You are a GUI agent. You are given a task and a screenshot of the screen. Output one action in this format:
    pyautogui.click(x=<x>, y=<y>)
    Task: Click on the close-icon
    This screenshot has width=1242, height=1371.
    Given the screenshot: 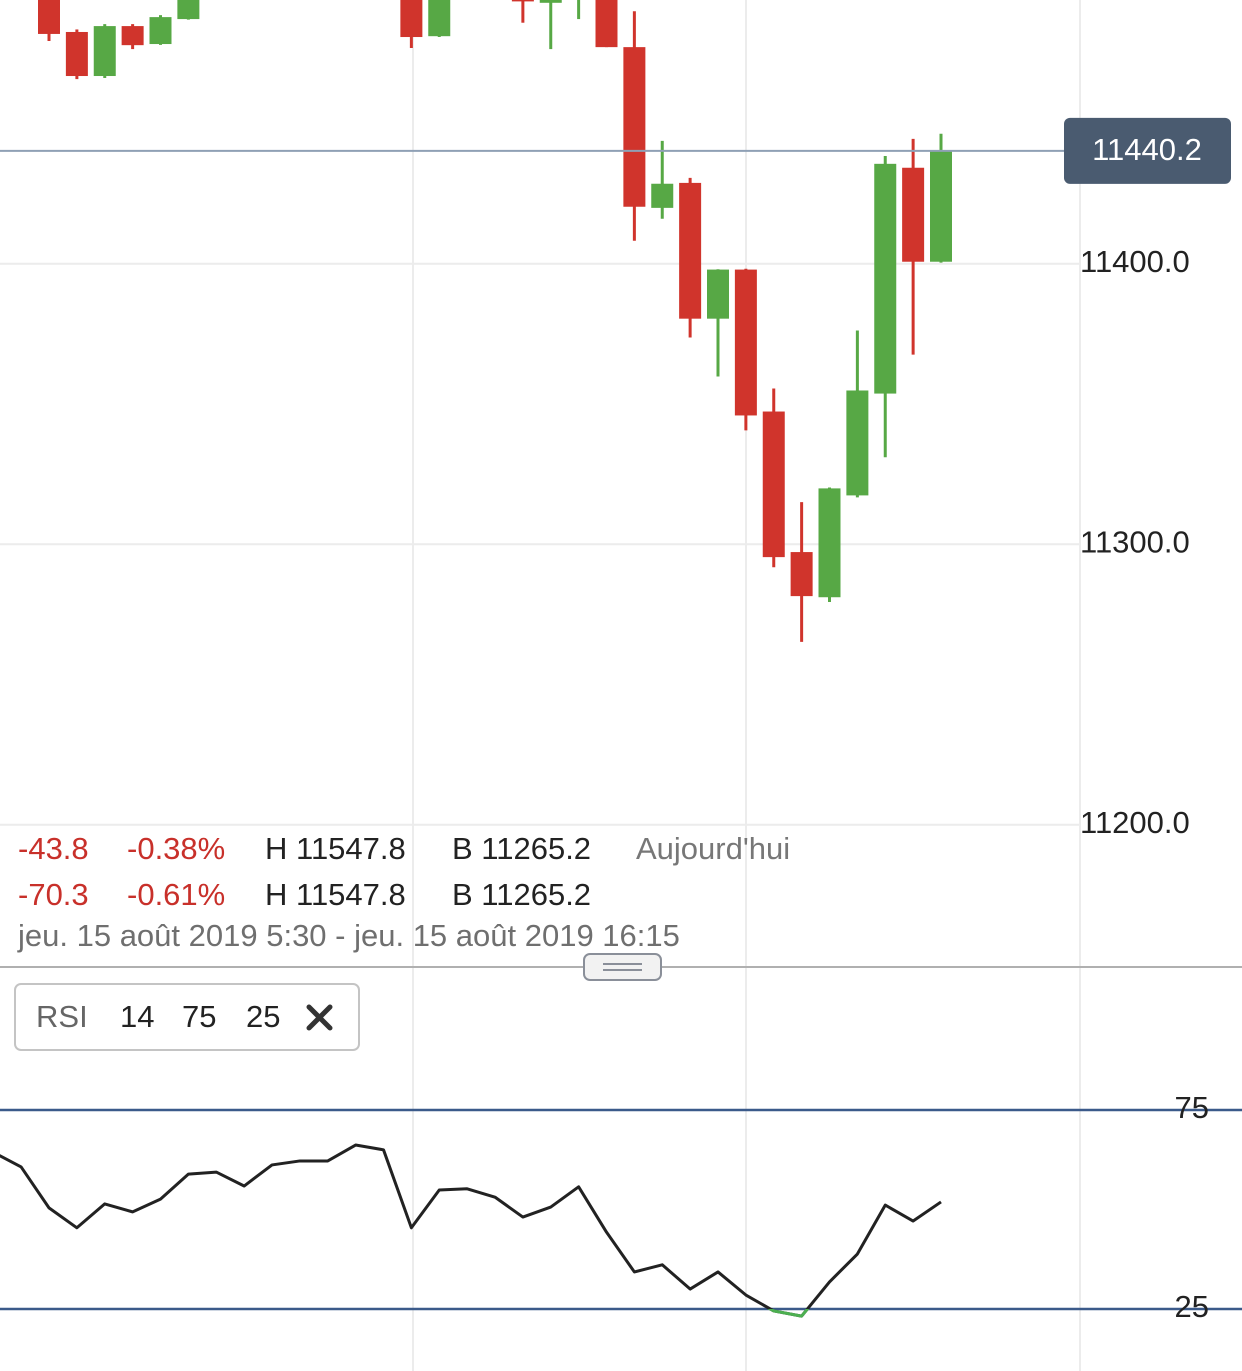 What is the action you would take?
    pyautogui.click(x=319, y=1017)
    